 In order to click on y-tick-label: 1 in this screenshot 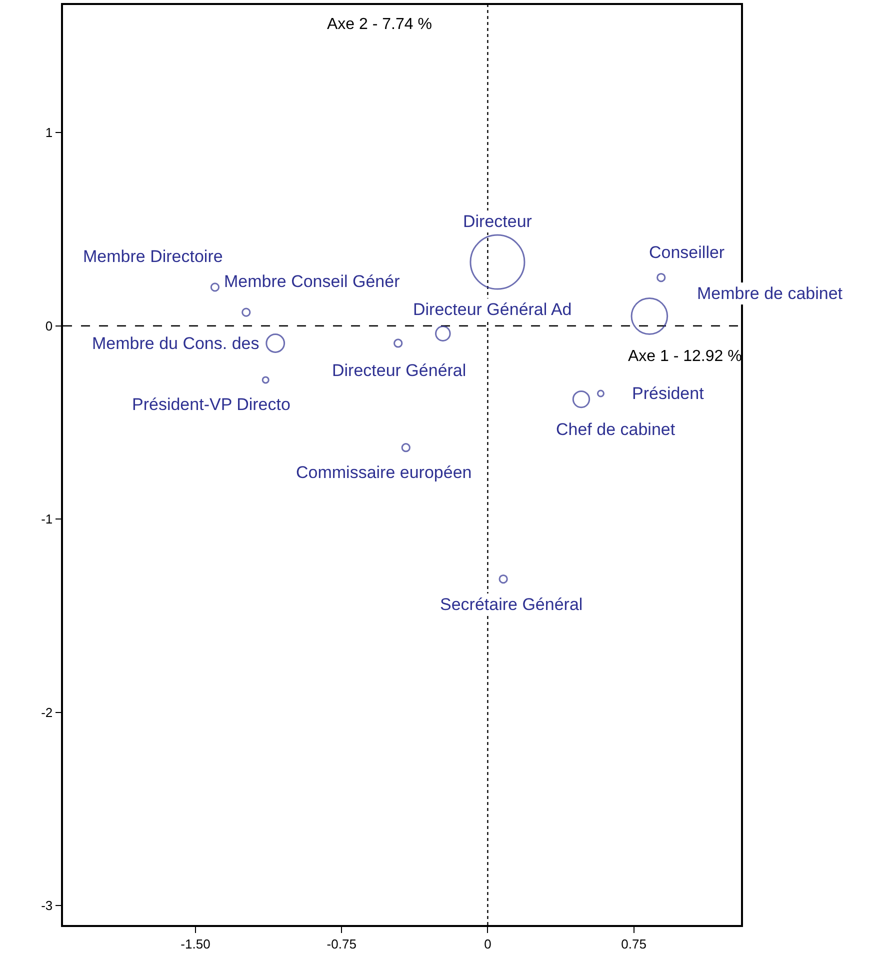, I will do `click(49, 132)`.